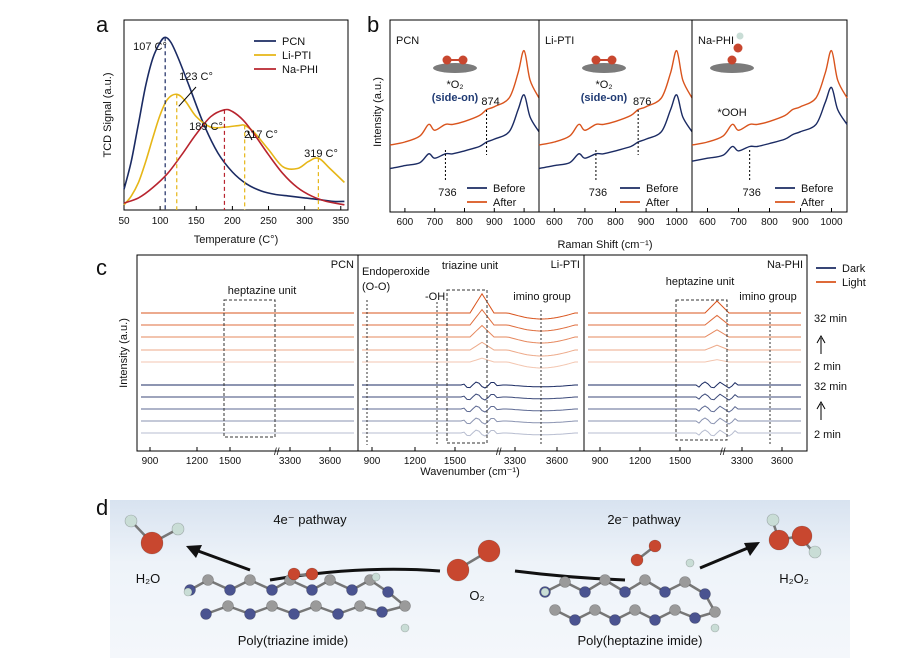  I want to click on adsorbate-label: (side-on), so click(455, 98).